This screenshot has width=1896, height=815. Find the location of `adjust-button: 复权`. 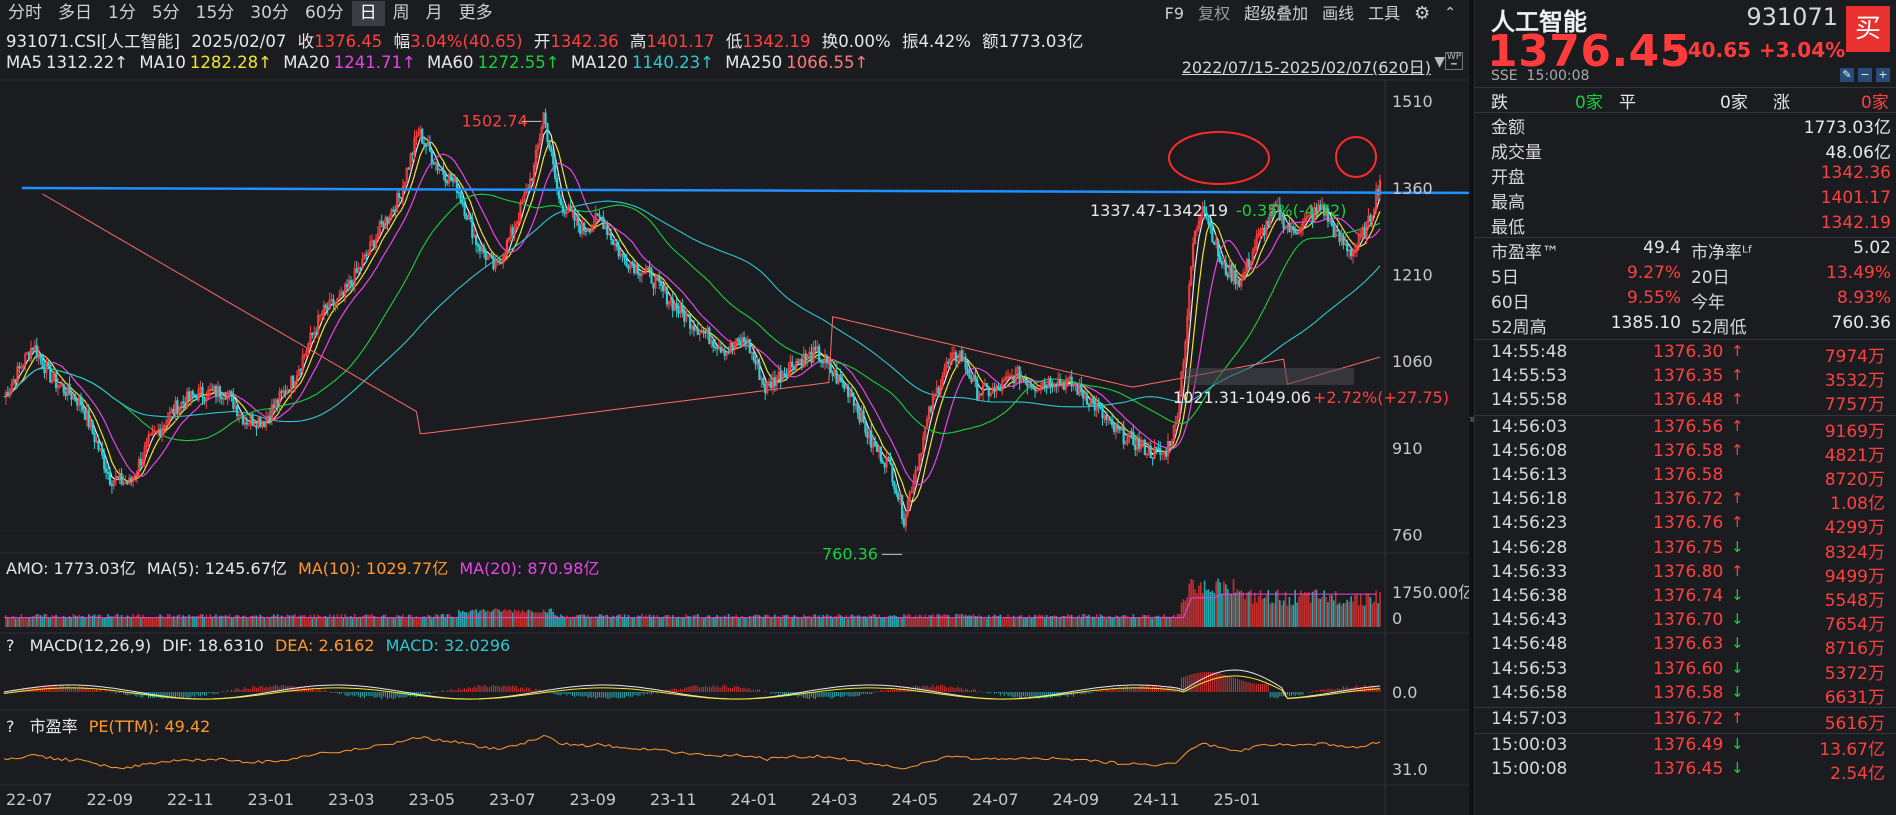

adjust-button: 复权 is located at coordinates (1214, 13).